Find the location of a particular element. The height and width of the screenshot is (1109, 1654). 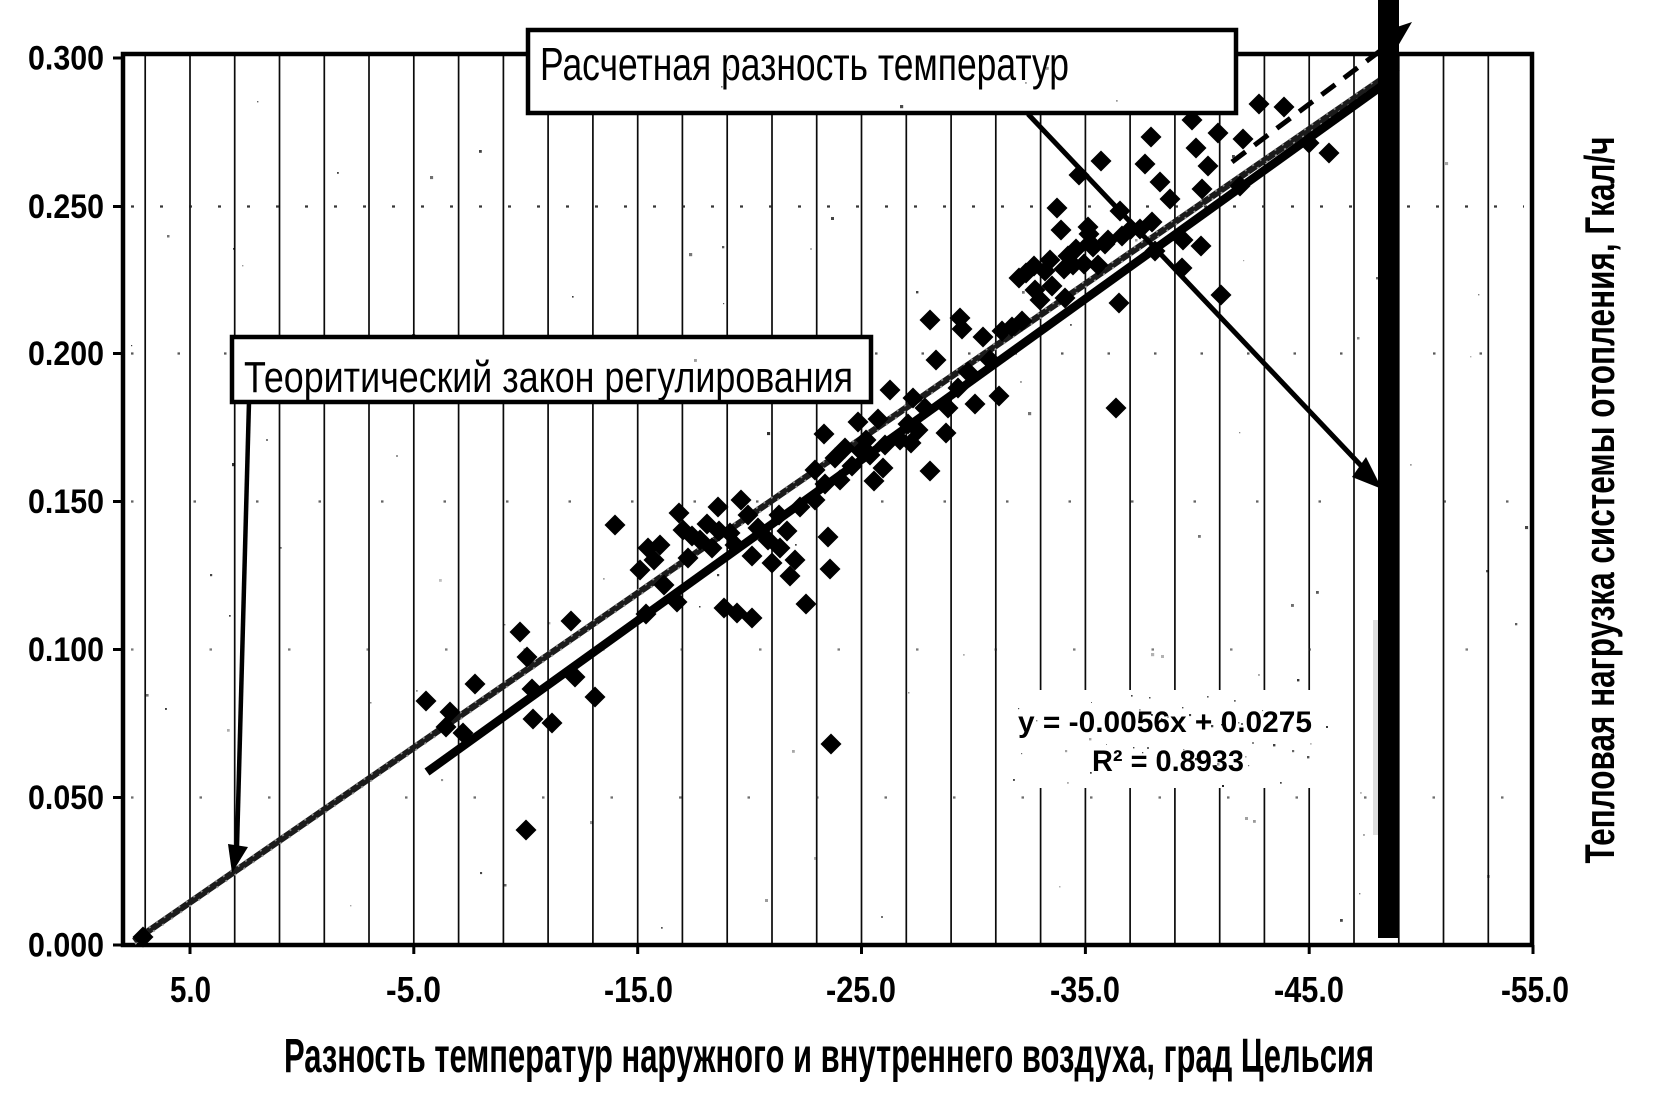

svg-text:Теоритический закон регулирова: Теоритический закон регулирования is located at coordinates (548, 377).